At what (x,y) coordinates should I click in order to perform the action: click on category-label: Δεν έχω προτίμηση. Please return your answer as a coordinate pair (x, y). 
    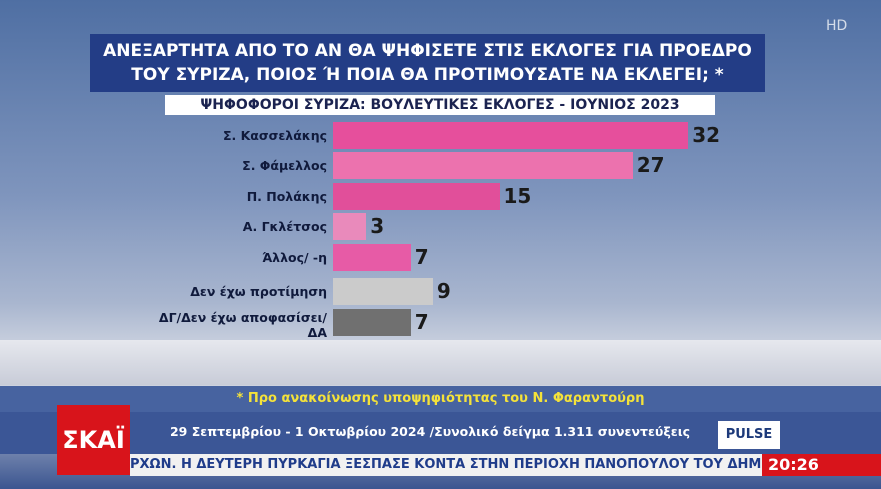
    Looking at the image, I should click on (258, 291).